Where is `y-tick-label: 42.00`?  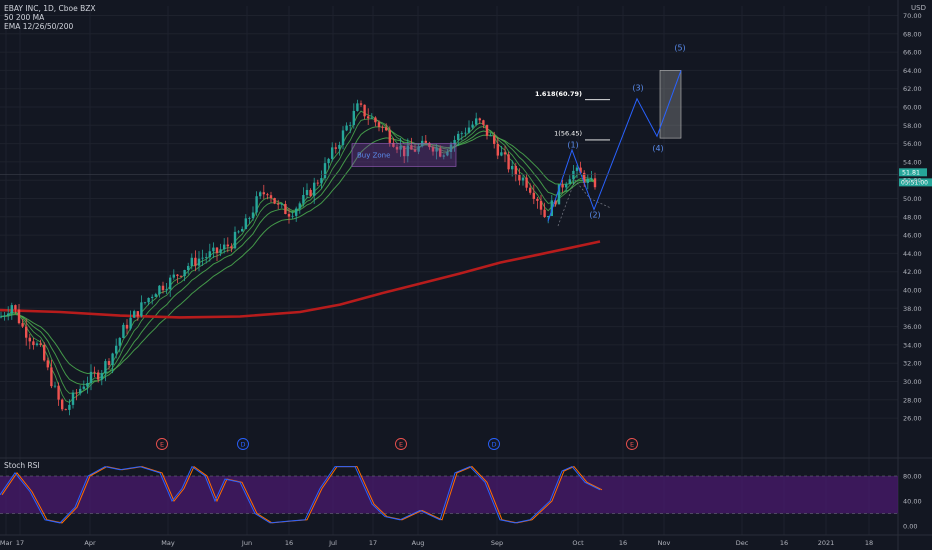
y-tick-label: 42.00 is located at coordinates (912, 272).